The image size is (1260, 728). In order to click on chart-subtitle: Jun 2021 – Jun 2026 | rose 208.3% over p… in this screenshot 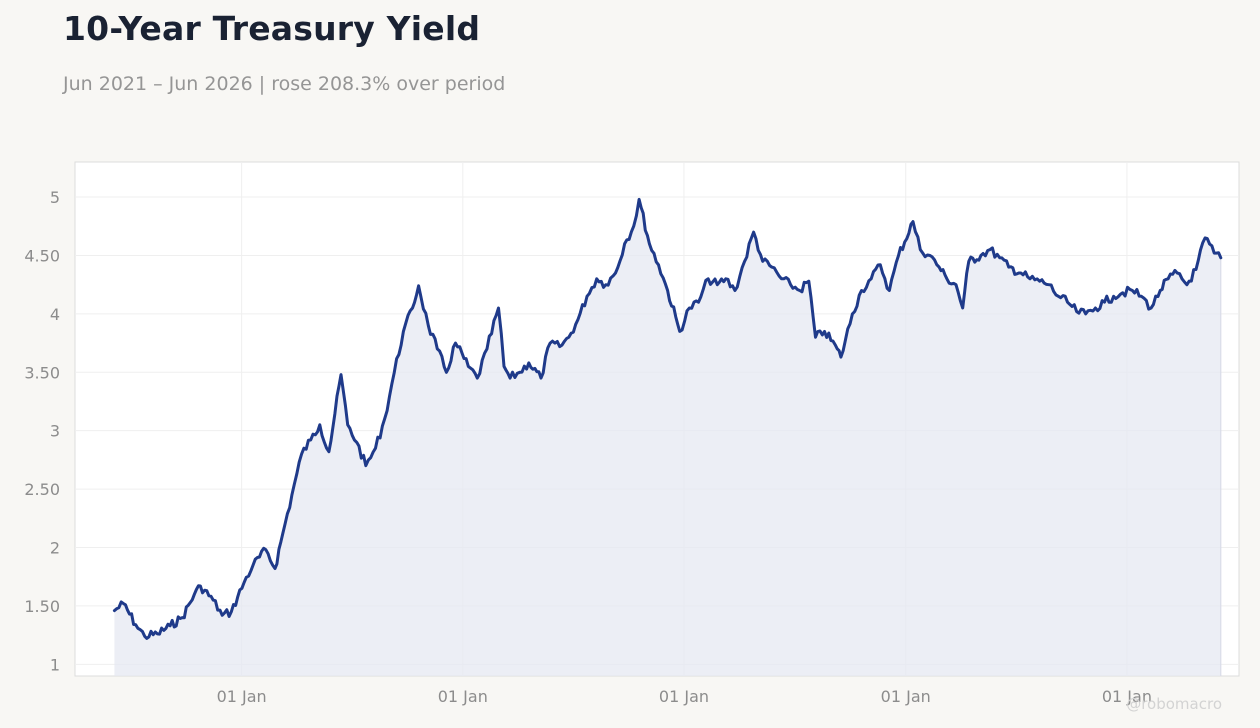, I will do `click(284, 84)`.